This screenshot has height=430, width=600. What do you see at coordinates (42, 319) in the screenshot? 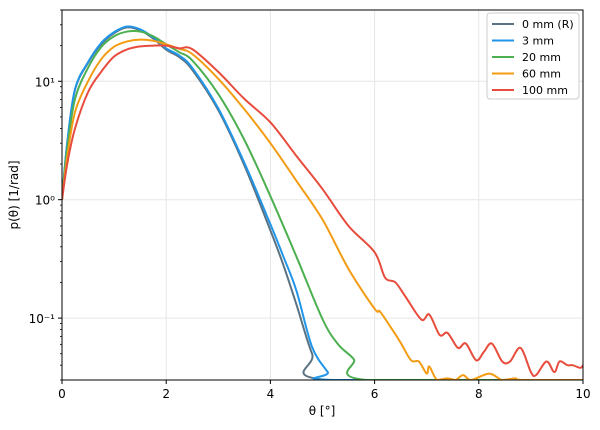
I see `y-tick-label: 10⁻¹` at bounding box center [42, 319].